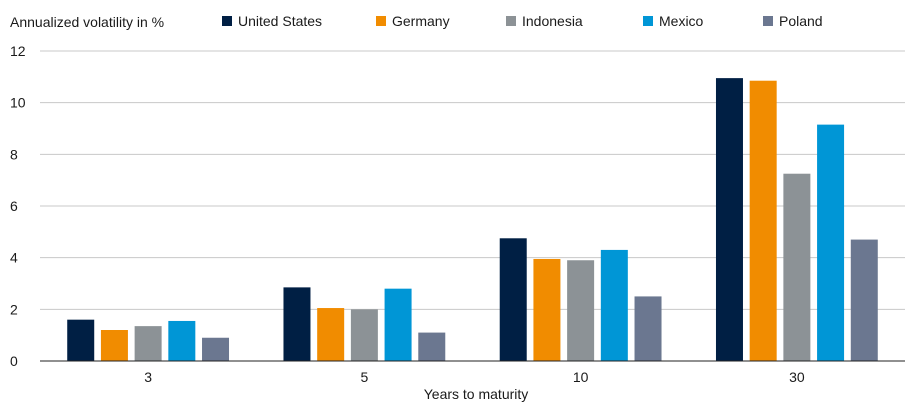 The height and width of the screenshot is (402, 907). I want to click on y-axis-label: Annualized volatility in %, so click(87, 22).